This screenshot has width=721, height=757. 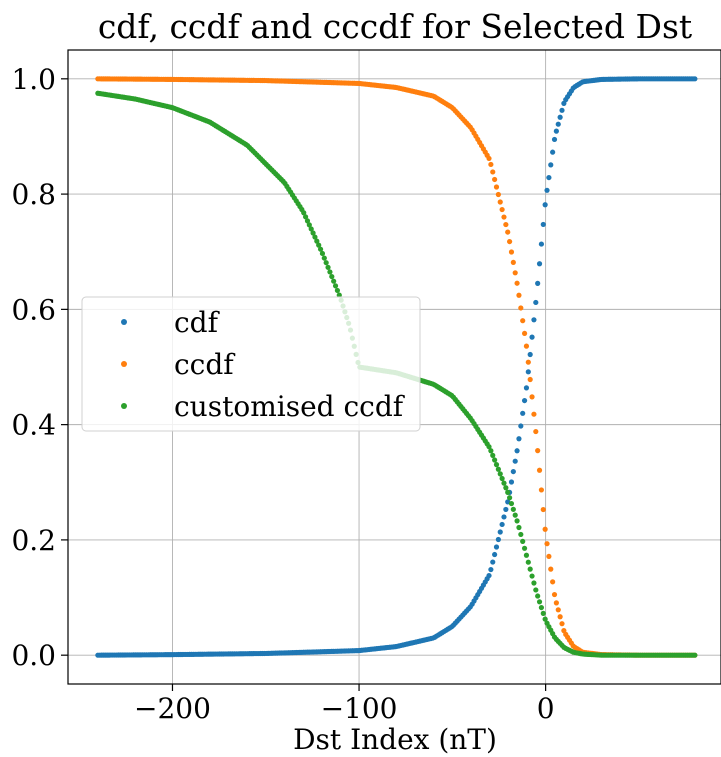 What do you see at coordinates (251, 364) in the screenshot?
I see `legend-box` at bounding box center [251, 364].